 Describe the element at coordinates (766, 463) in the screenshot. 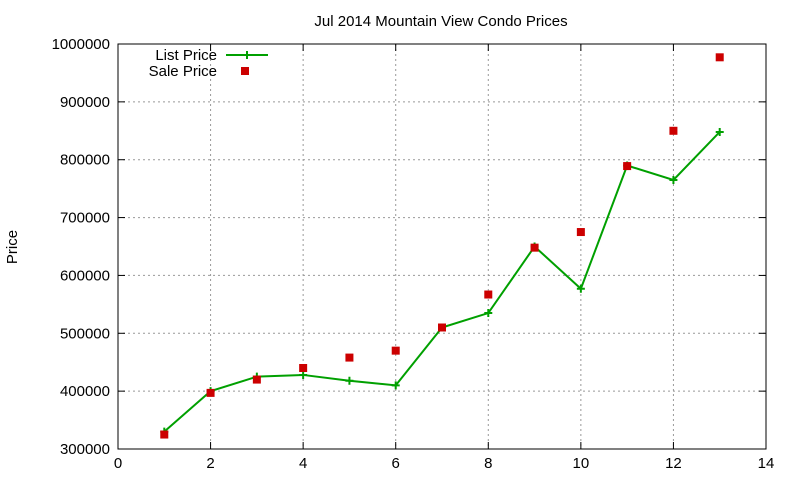

I see `x-tick-label: 14` at that location.